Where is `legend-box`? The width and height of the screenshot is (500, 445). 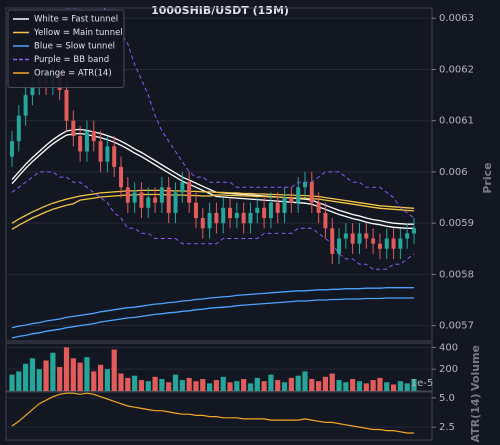 legend-box is located at coordinates (66, 48).